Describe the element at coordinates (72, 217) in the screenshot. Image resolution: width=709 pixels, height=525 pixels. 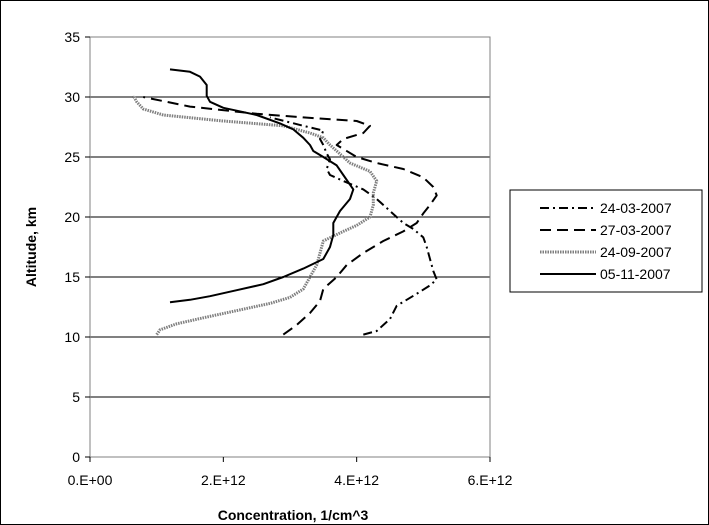
I see `y-tick-label: 20` at that location.